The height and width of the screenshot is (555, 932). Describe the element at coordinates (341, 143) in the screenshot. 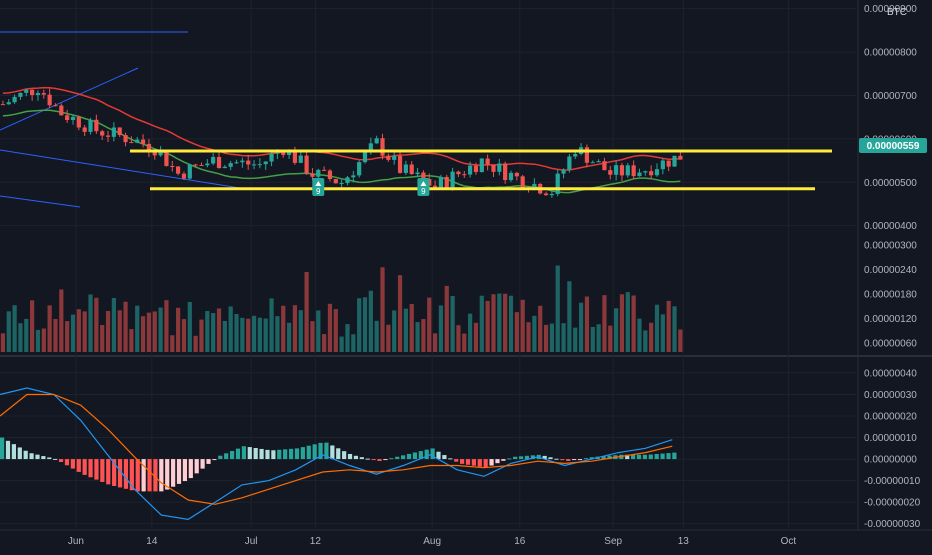

I see `candles` at that location.